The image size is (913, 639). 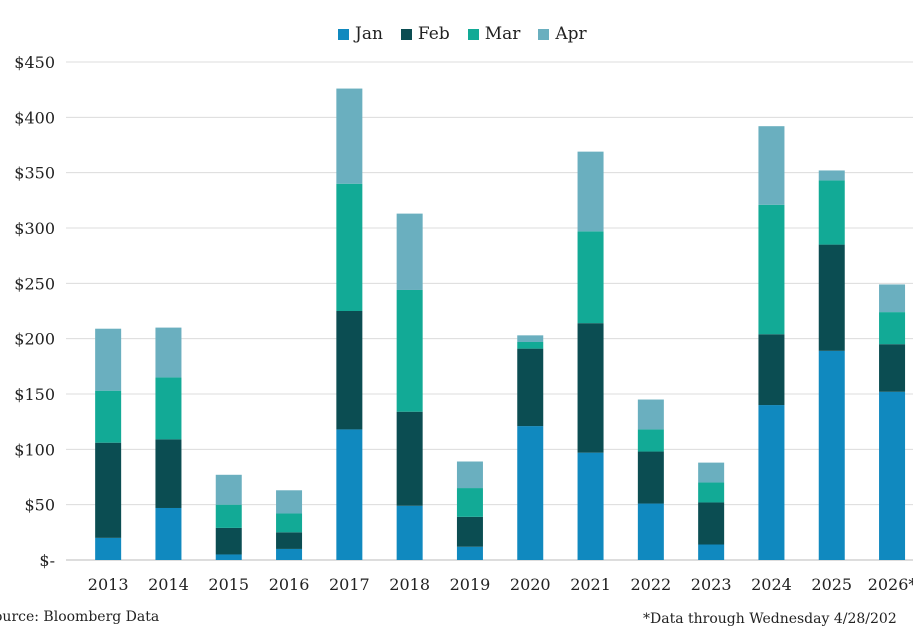 I want to click on bar-segment-mar-2019, so click(x=469, y=502).